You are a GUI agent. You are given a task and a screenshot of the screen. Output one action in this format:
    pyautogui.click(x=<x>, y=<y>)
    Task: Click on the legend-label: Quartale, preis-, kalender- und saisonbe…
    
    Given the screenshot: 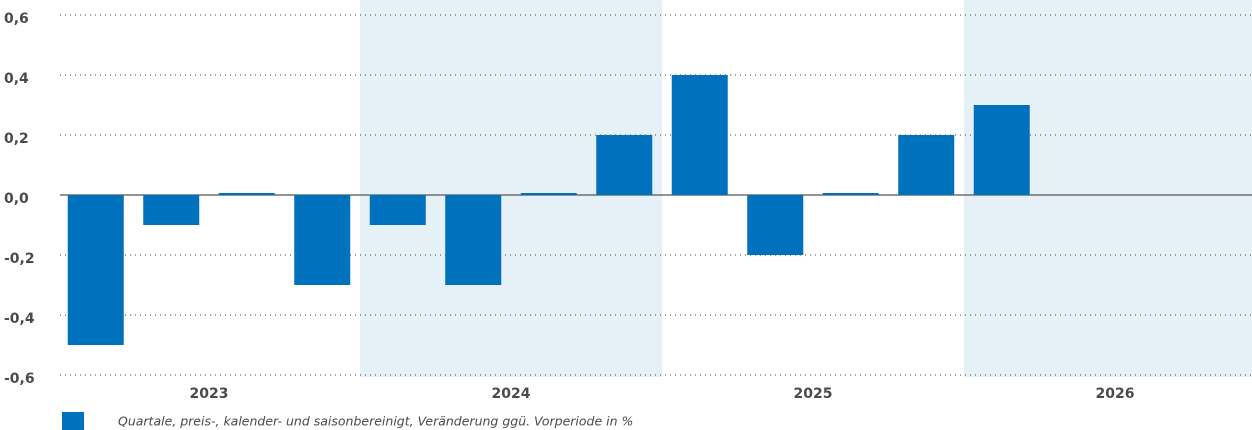 What is the action you would take?
    pyautogui.click(x=375, y=421)
    